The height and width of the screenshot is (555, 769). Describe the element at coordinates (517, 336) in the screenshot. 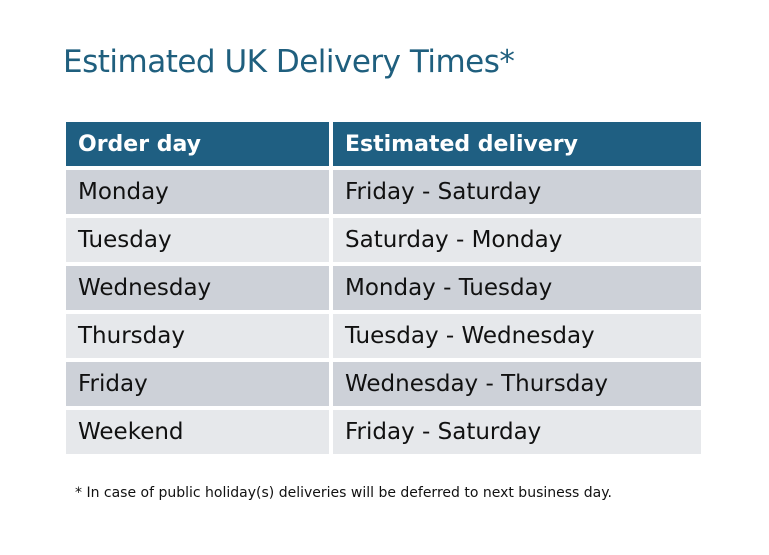

I see `delivery-cell: Tuesday - Wednesday` at that location.